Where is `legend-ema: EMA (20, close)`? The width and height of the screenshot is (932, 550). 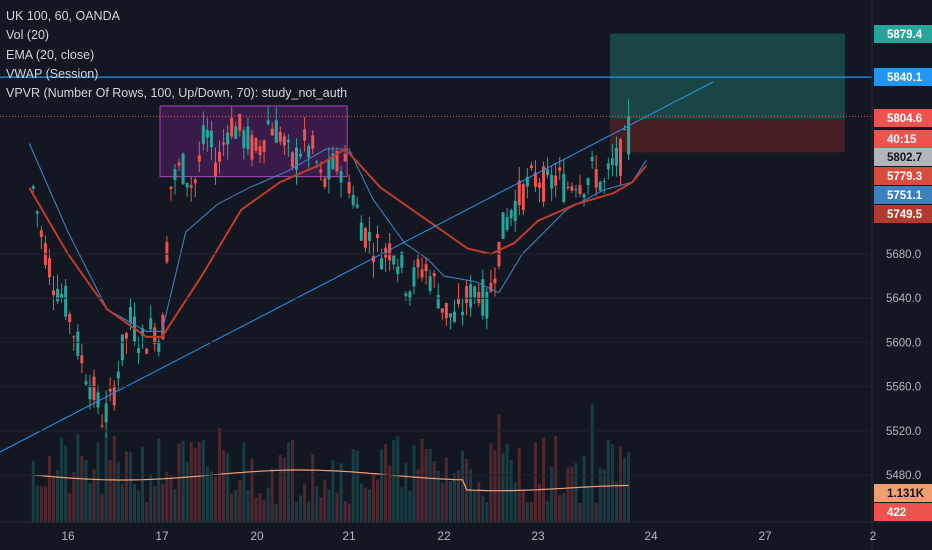
legend-ema: EMA (20, close) is located at coordinates (50, 54).